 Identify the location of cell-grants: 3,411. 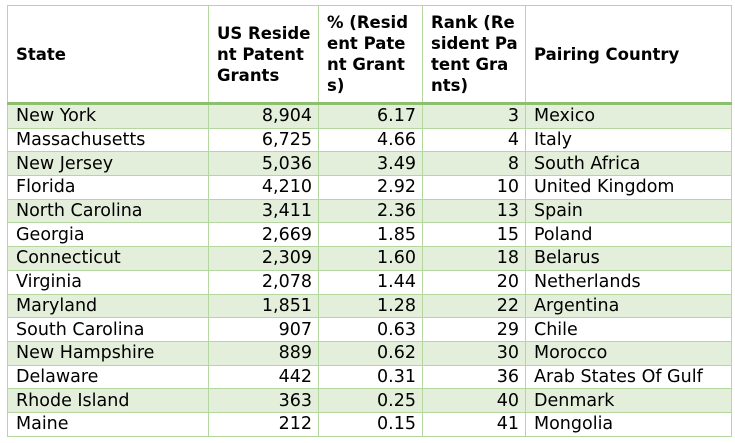
(264, 211).